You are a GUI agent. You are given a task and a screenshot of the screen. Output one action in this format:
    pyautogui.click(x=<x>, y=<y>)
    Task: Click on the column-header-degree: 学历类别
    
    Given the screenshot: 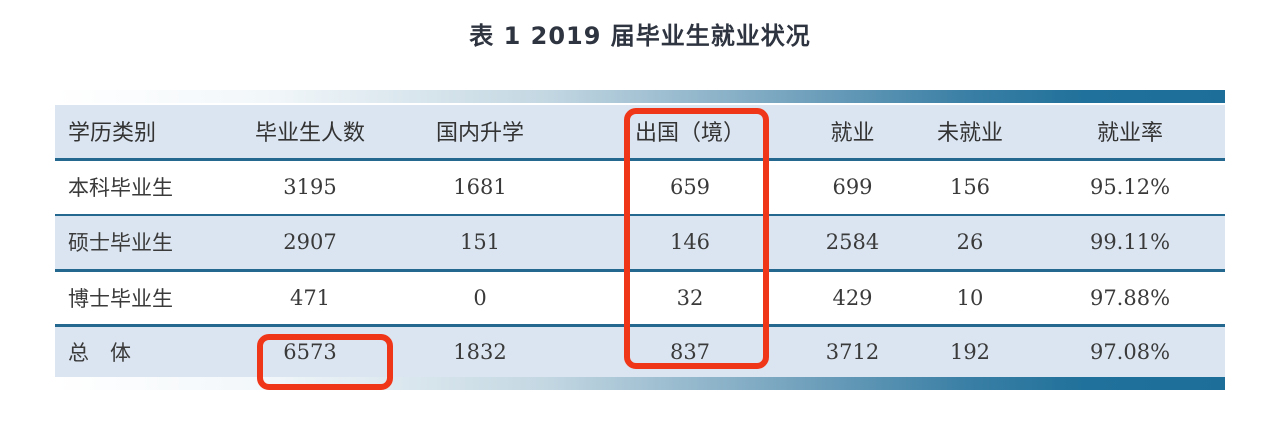 What is the action you would take?
    pyautogui.click(x=112, y=134)
    